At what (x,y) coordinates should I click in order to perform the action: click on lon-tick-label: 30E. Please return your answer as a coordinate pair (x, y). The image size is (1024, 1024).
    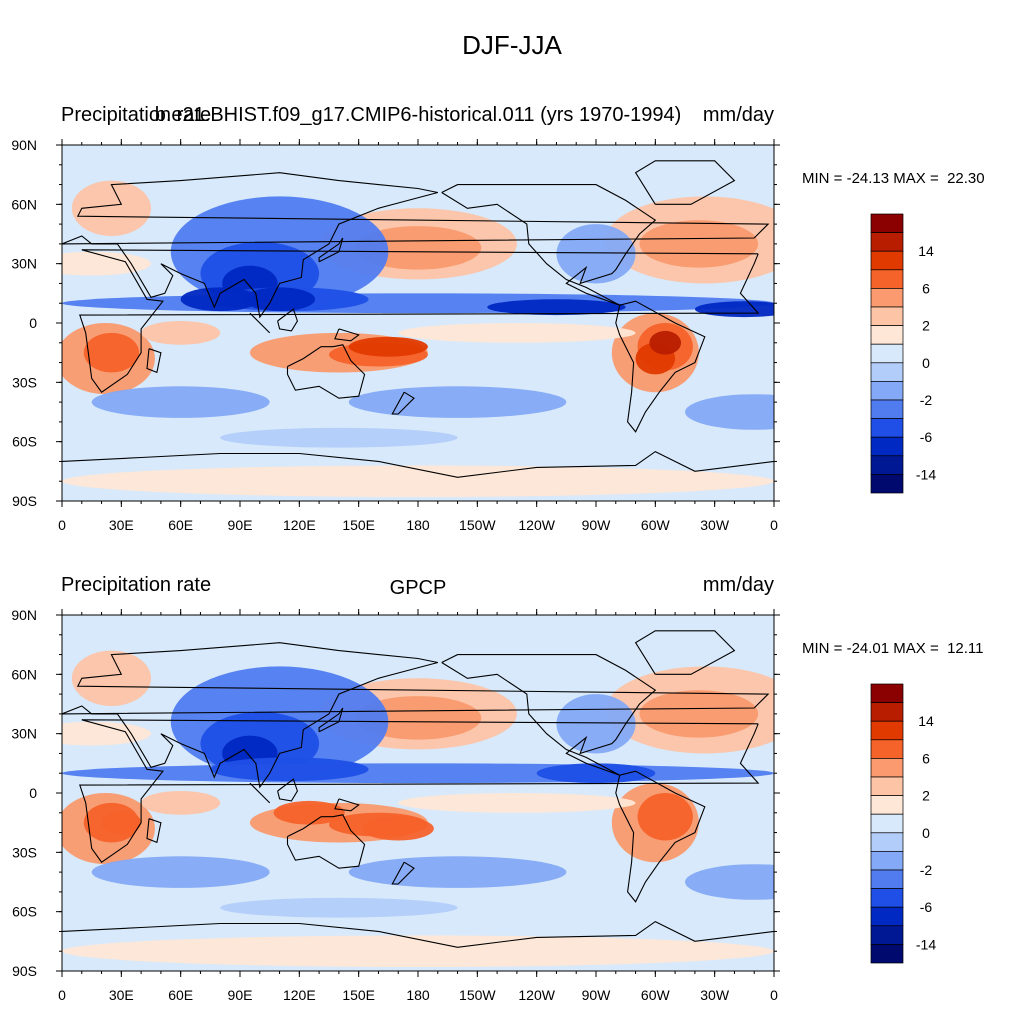
    Looking at the image, I should click on (121, 525).